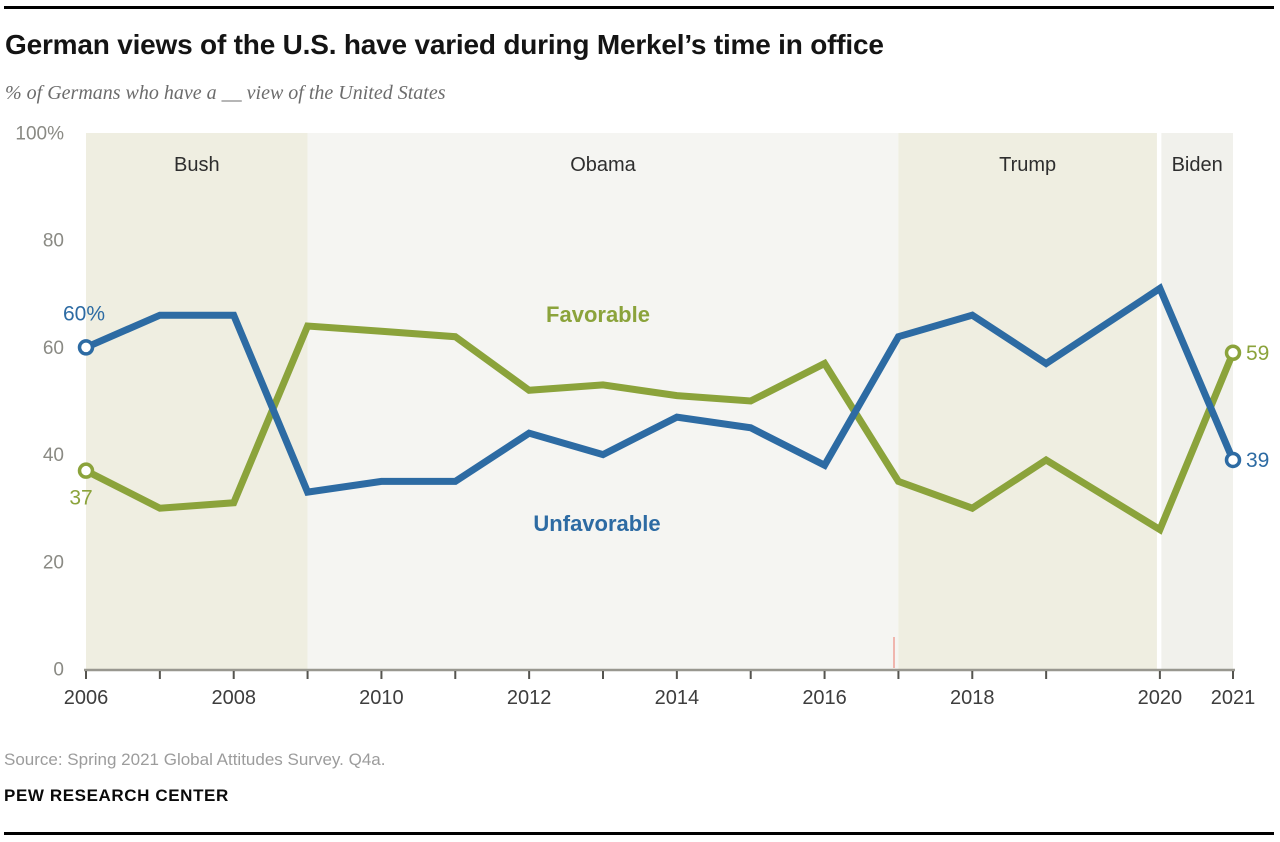  I want to click on x-tick-label: 2008, so click(233, 698).